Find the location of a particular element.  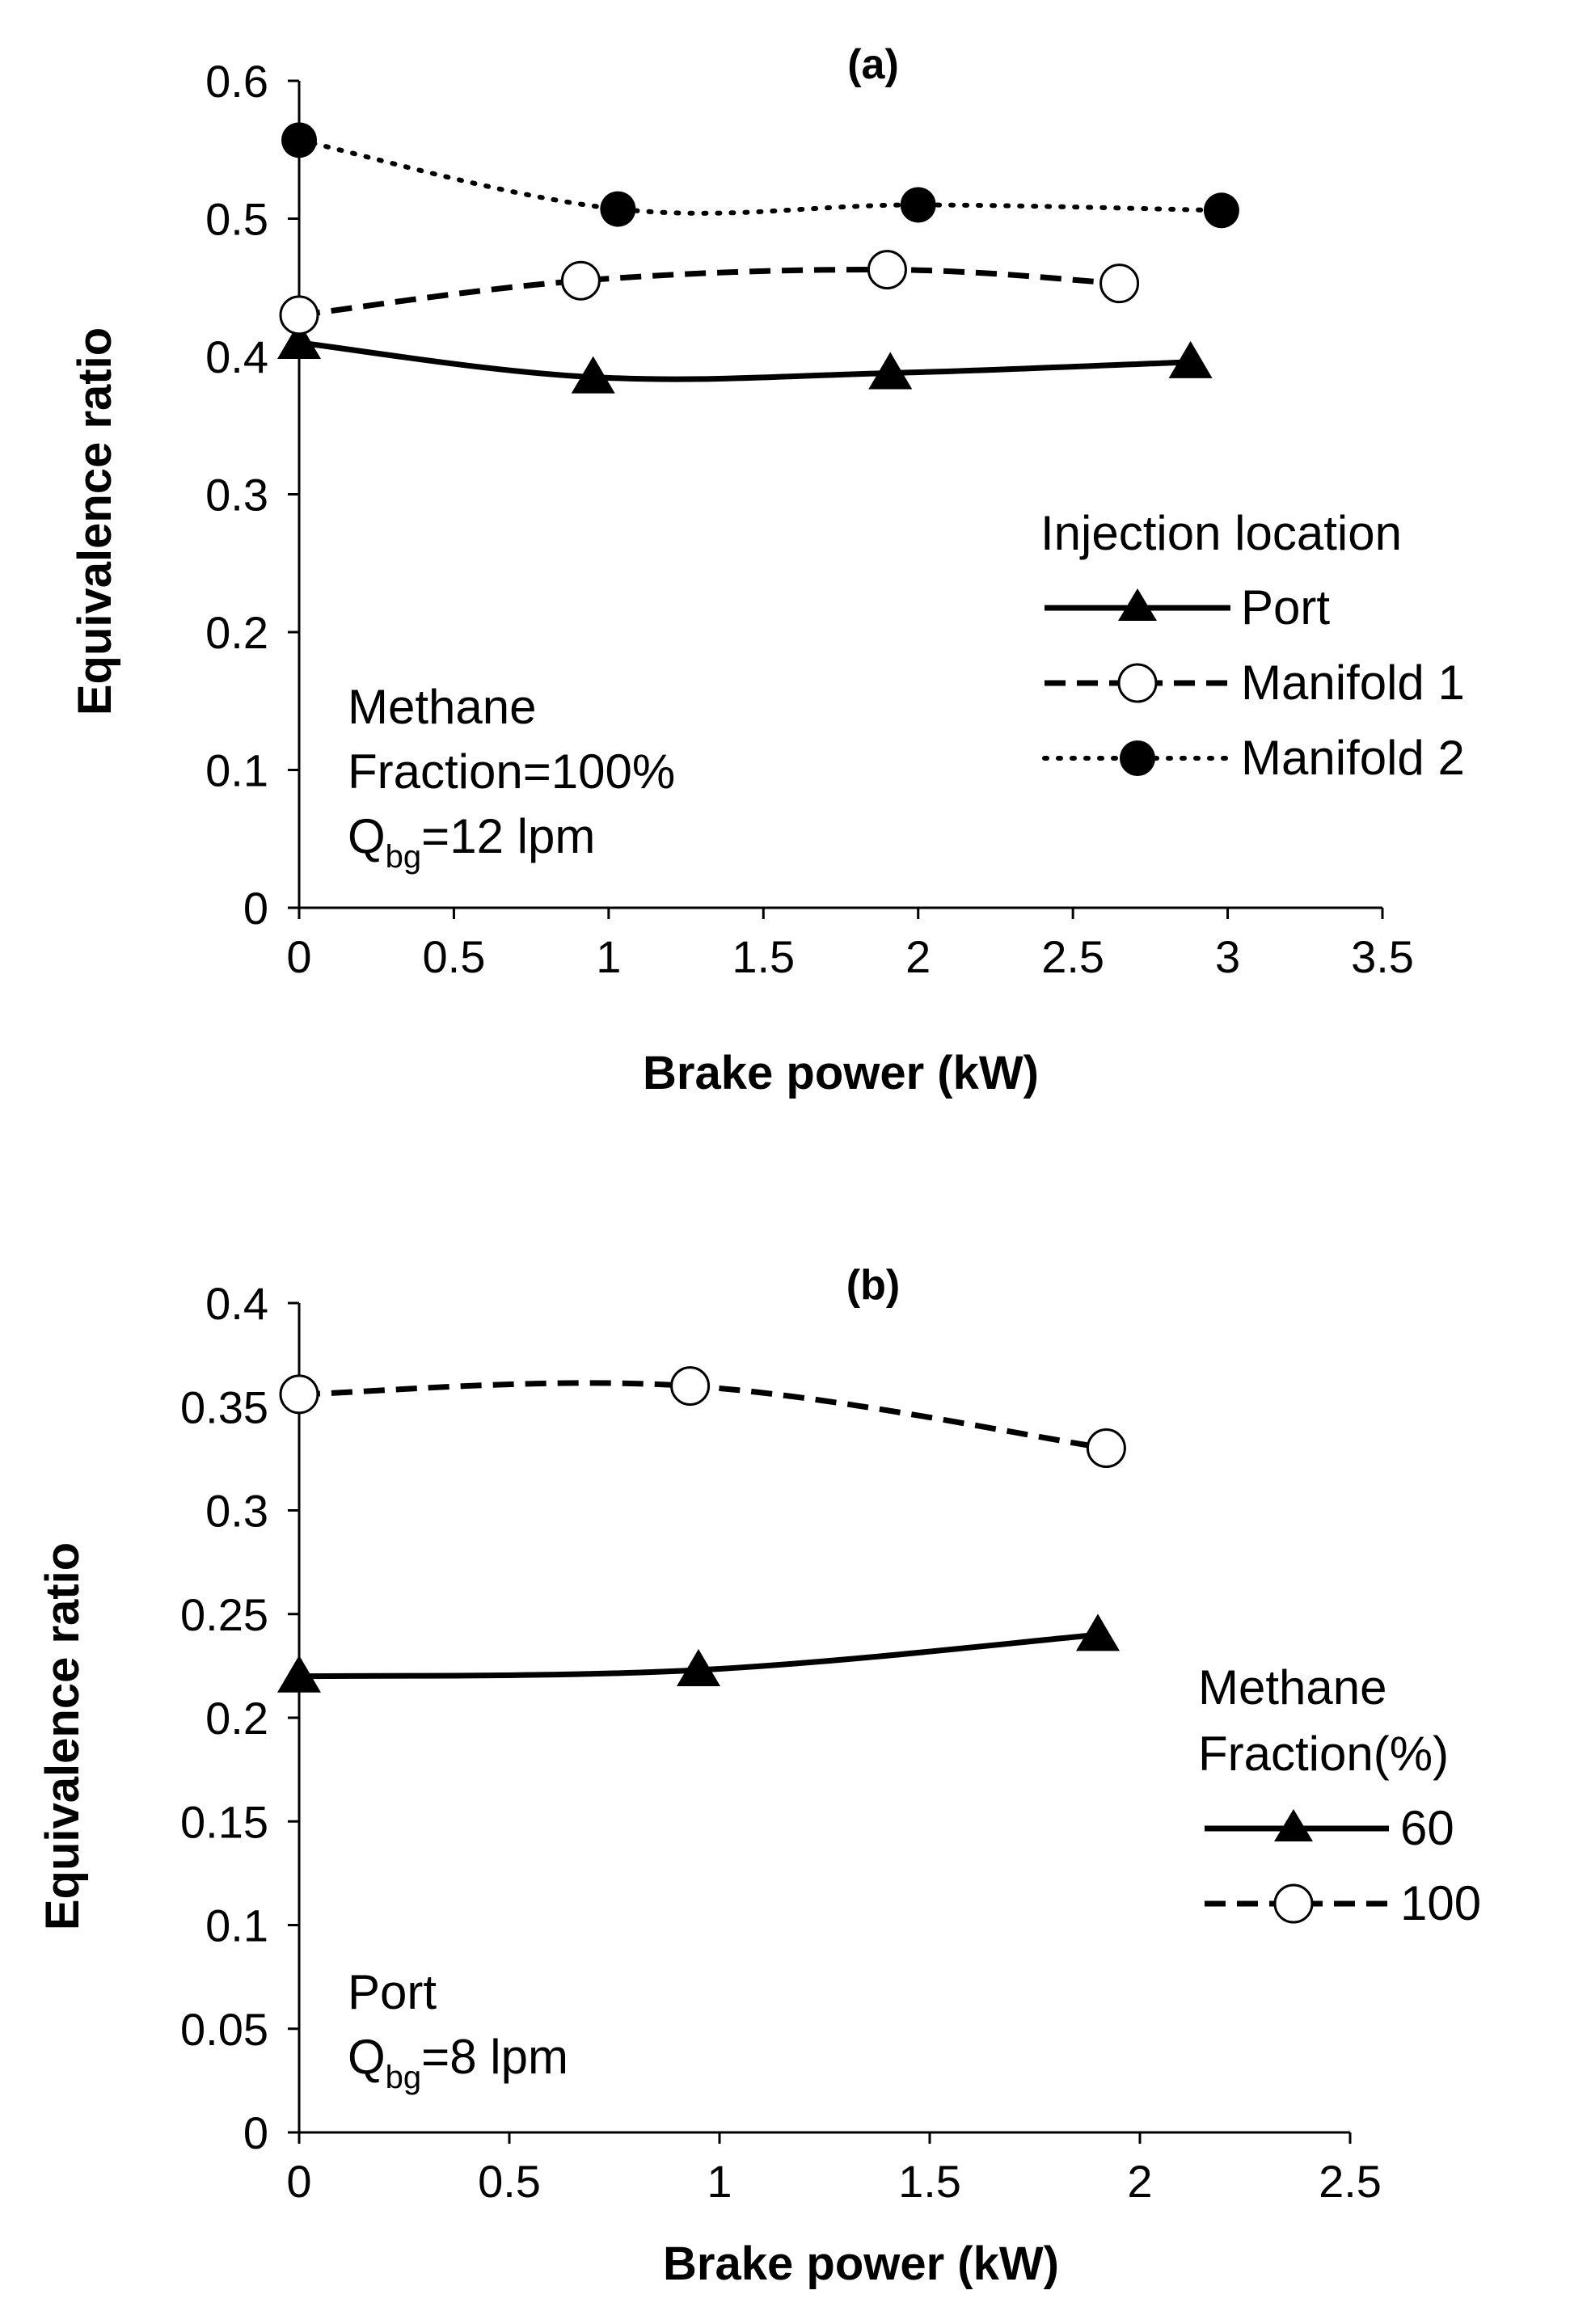

legend-label-60: 60 is located at coordinates (1427, 1828).